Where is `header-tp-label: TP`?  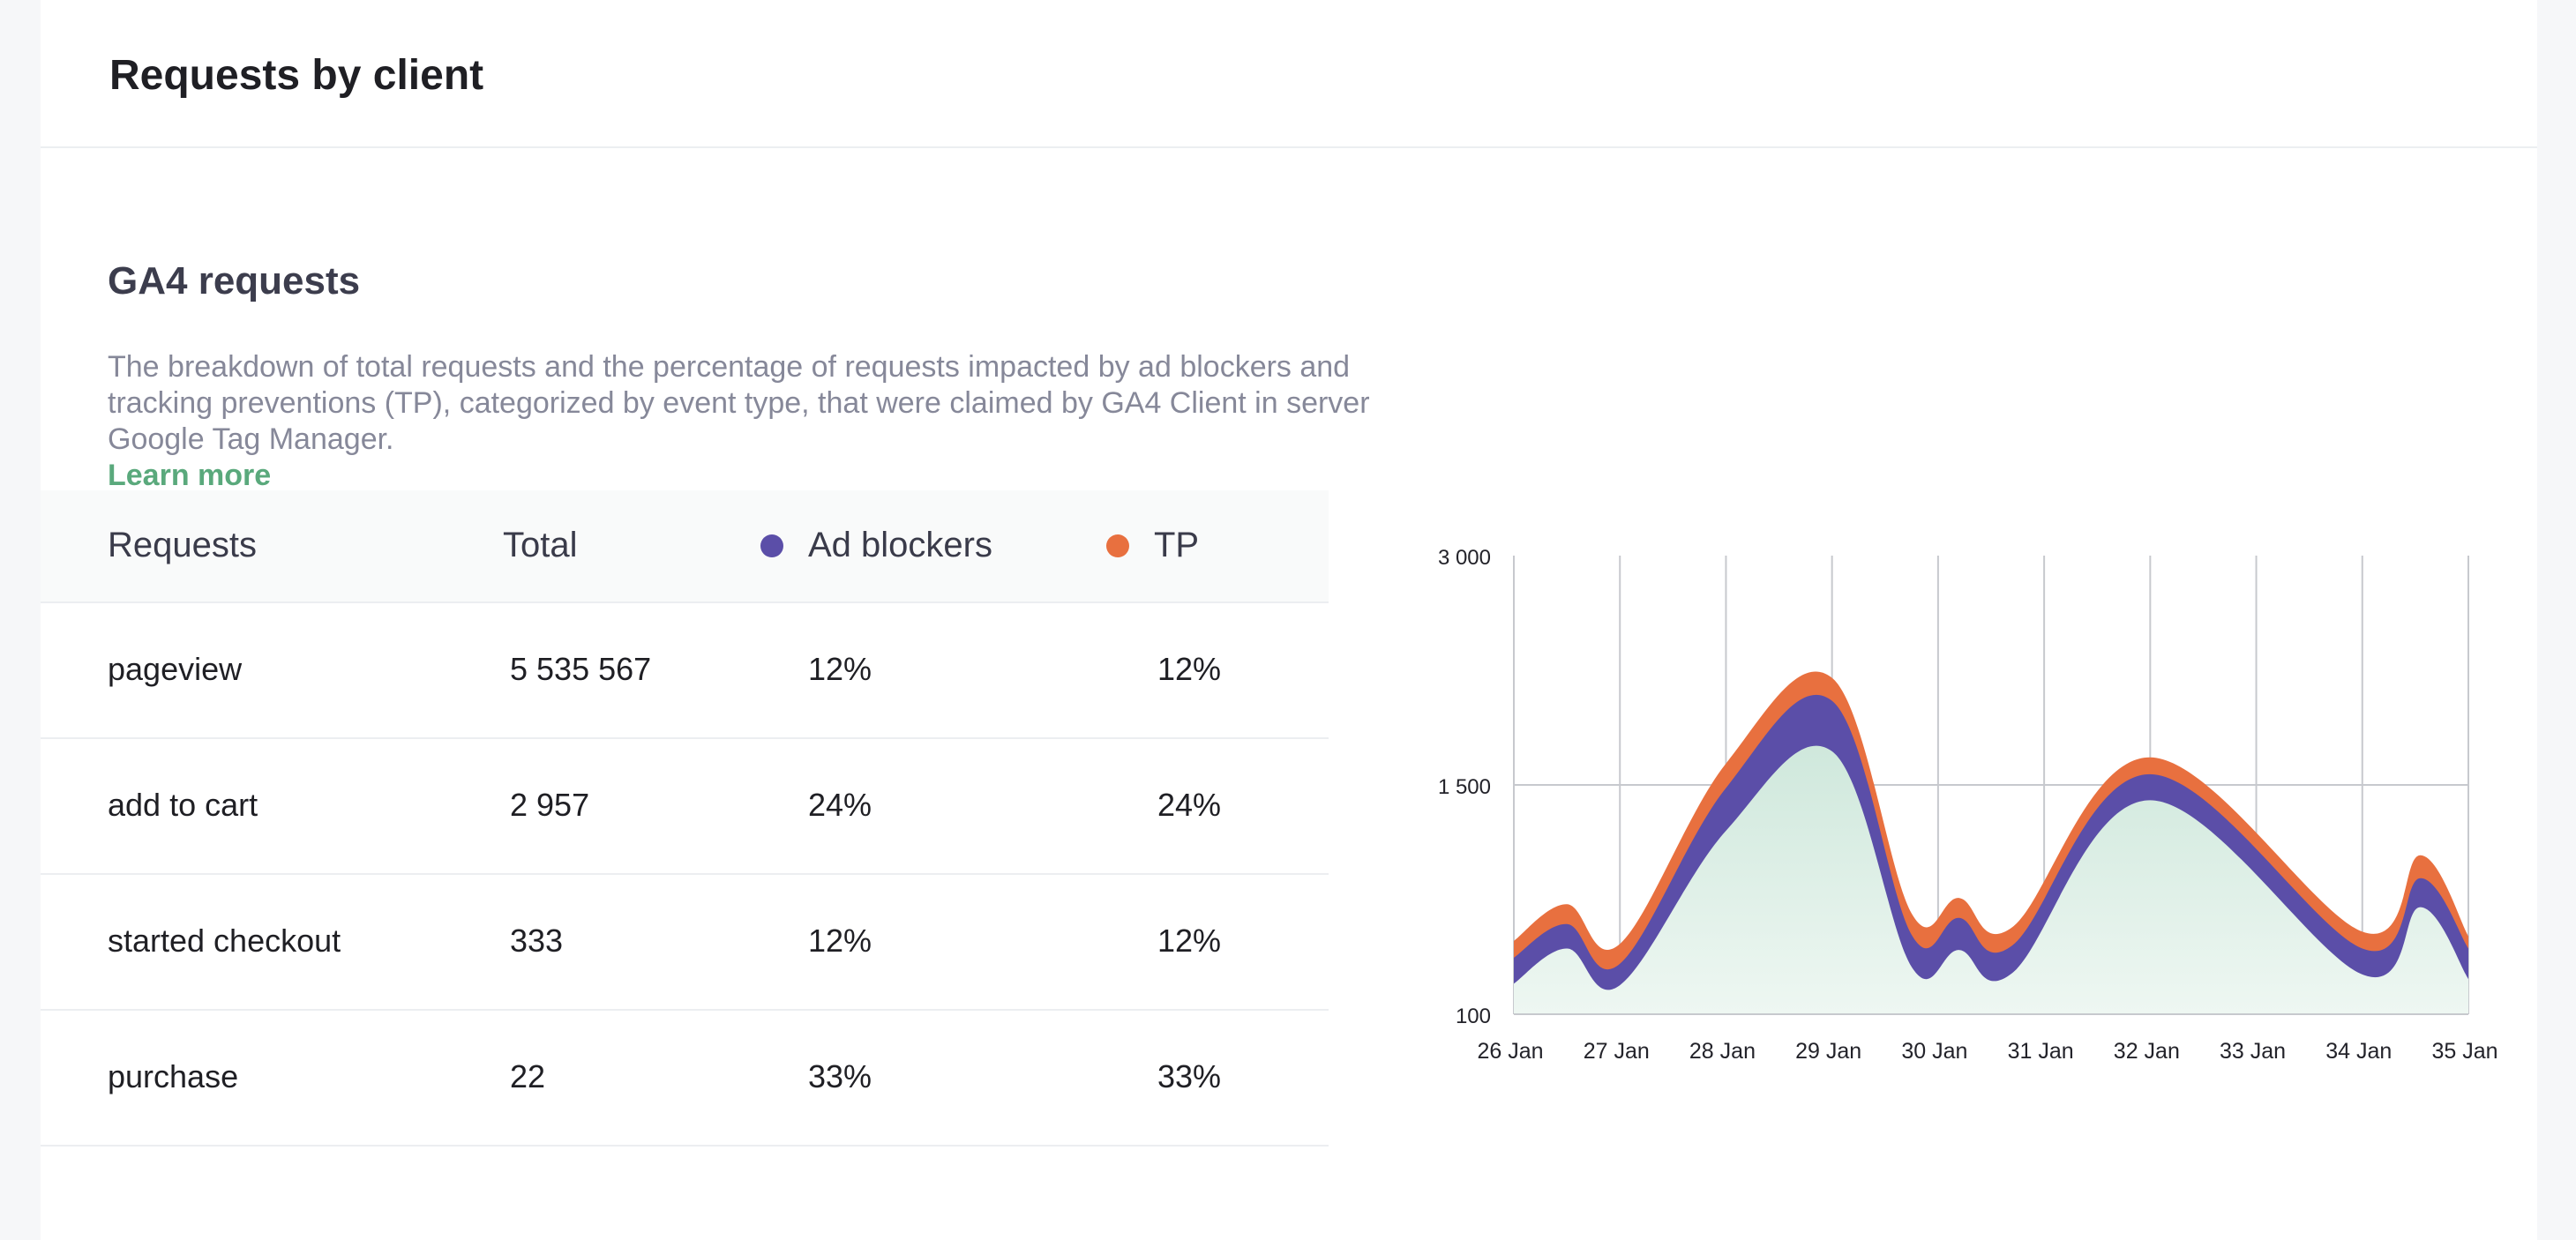 header-tp-label: TP is located at coordinates (1177, 545).